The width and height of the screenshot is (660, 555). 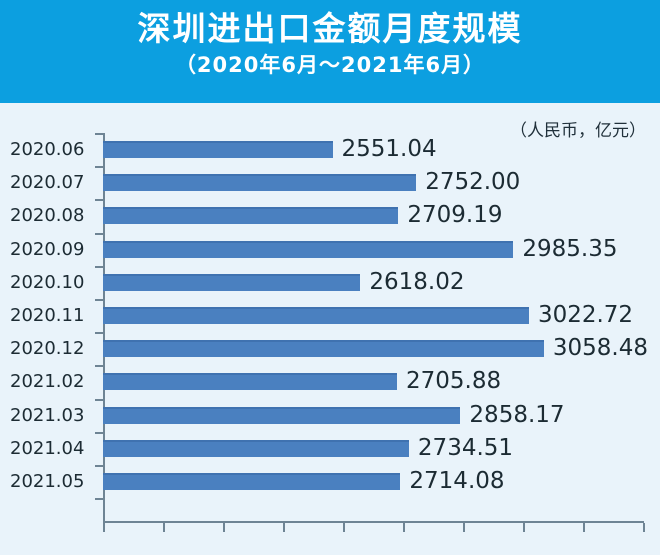 What do you see at coordinates (47, 315) in the screenshot?
I see `category-label: 2020.11` at bounding box center [47, 315].